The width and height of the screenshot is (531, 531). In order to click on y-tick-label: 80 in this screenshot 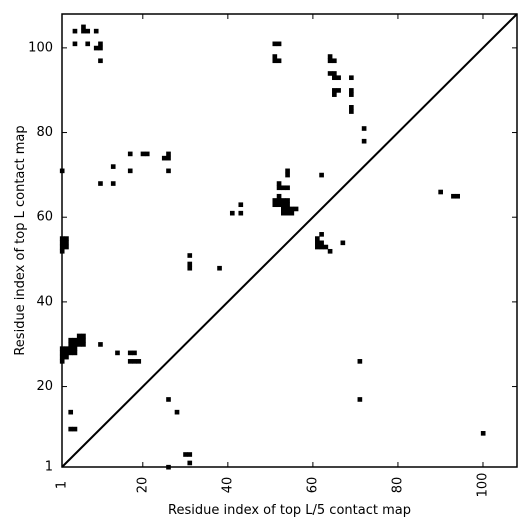, I will do `click(44, 132)`.